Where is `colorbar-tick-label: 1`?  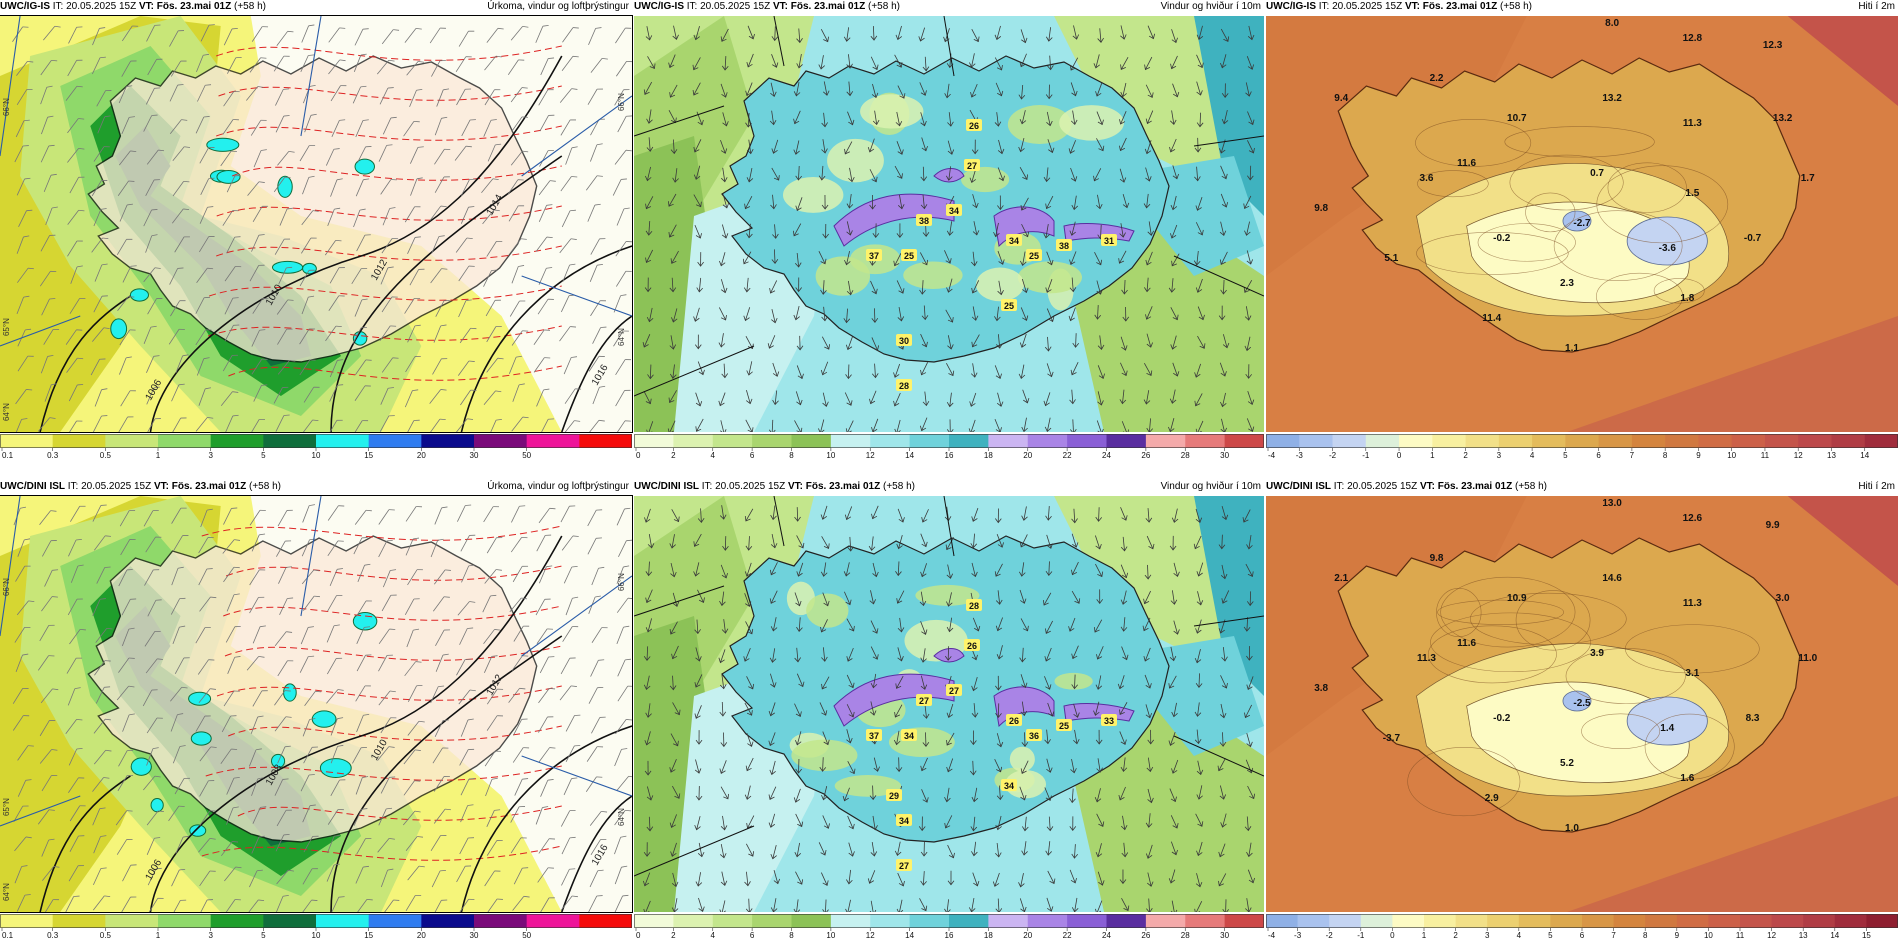 colorbar-tick-label: 1 is located at coordinates (1432, 455).